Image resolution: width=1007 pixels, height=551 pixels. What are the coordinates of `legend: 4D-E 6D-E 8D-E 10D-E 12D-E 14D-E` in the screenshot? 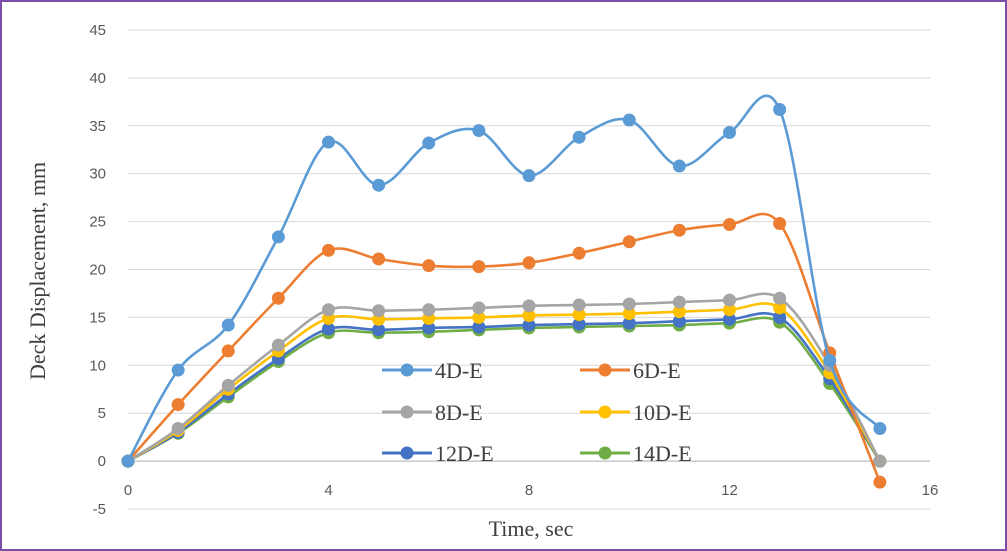 It's located at (537, 412).